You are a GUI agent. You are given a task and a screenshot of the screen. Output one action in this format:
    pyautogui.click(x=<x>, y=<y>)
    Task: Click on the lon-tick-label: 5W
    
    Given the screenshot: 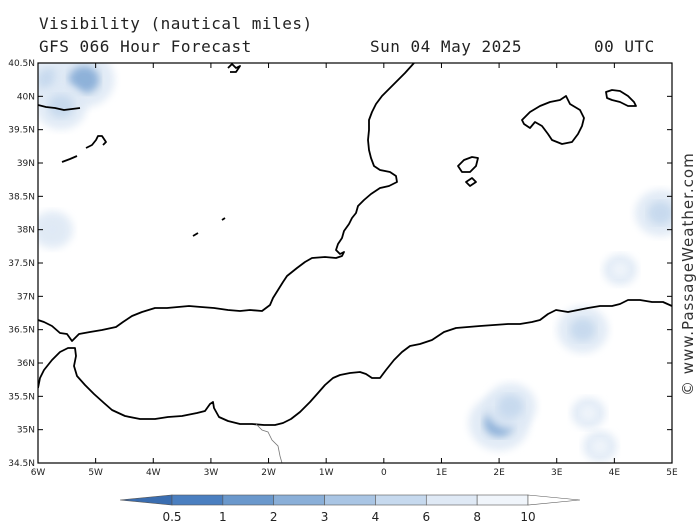 What is the action you would take?
    pyautogui.click(x=95, y=473)
    